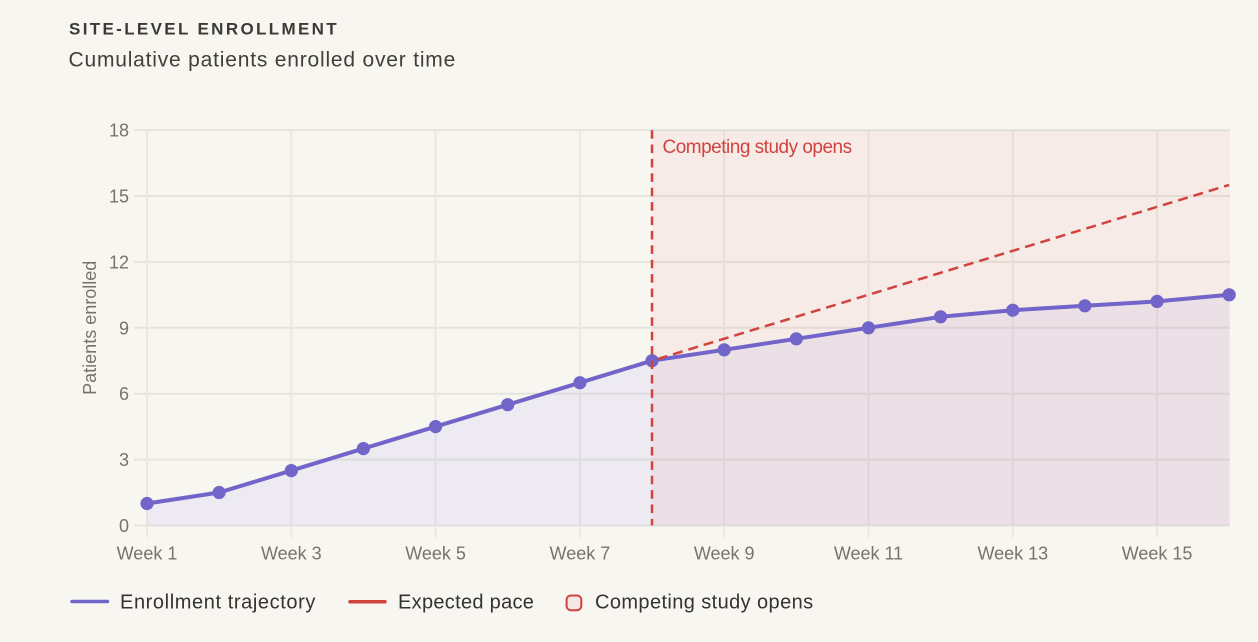 Image resolution: width=1258 pixels, height=642 pixels. What do you see at coordinates (119, 197) in the screenshot?
I see `svg-text: 15` at bounding box center [119, 197].